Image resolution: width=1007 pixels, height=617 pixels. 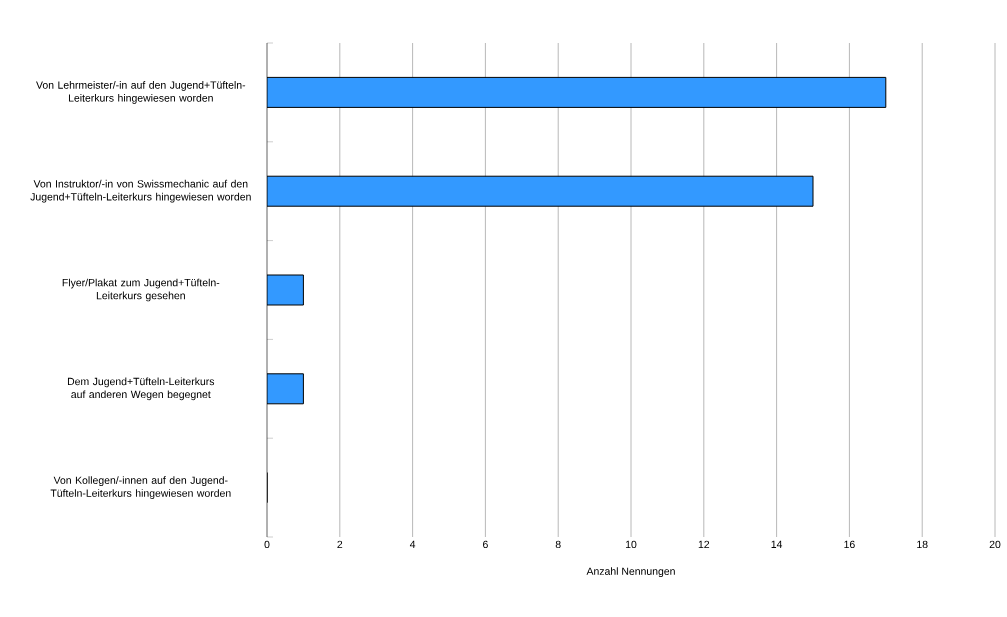 What do you see at coordinates (995, 544) in the screenshot?
I see `x-tick-label: 20` at bounding box center [995, 544].